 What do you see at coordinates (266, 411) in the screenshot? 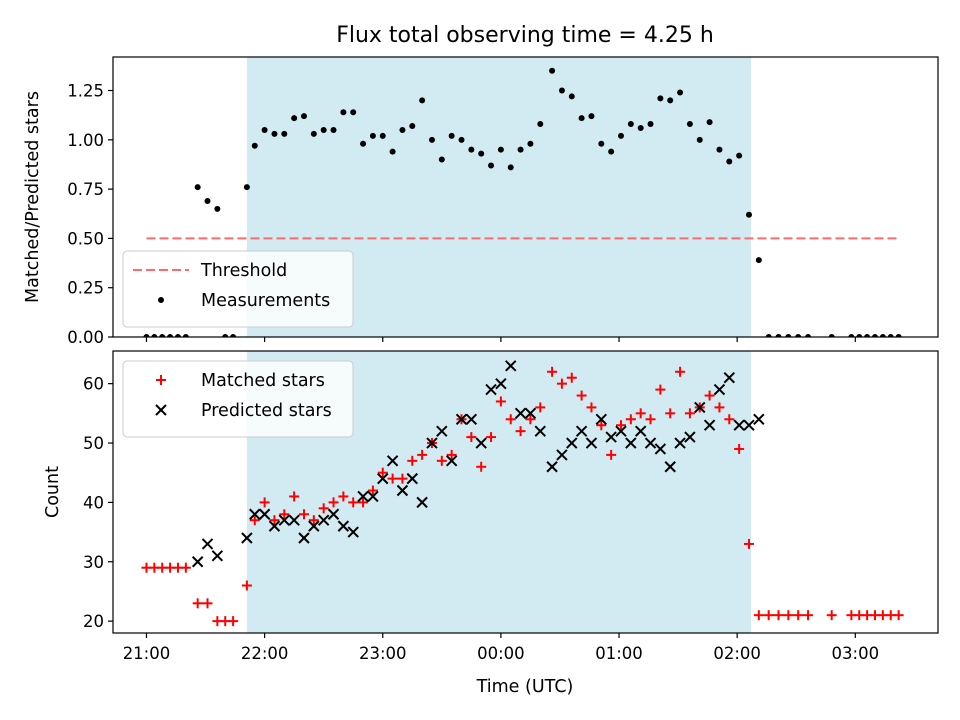
I see `legend-label: Predicted stars` at bounding box center [266, 411].